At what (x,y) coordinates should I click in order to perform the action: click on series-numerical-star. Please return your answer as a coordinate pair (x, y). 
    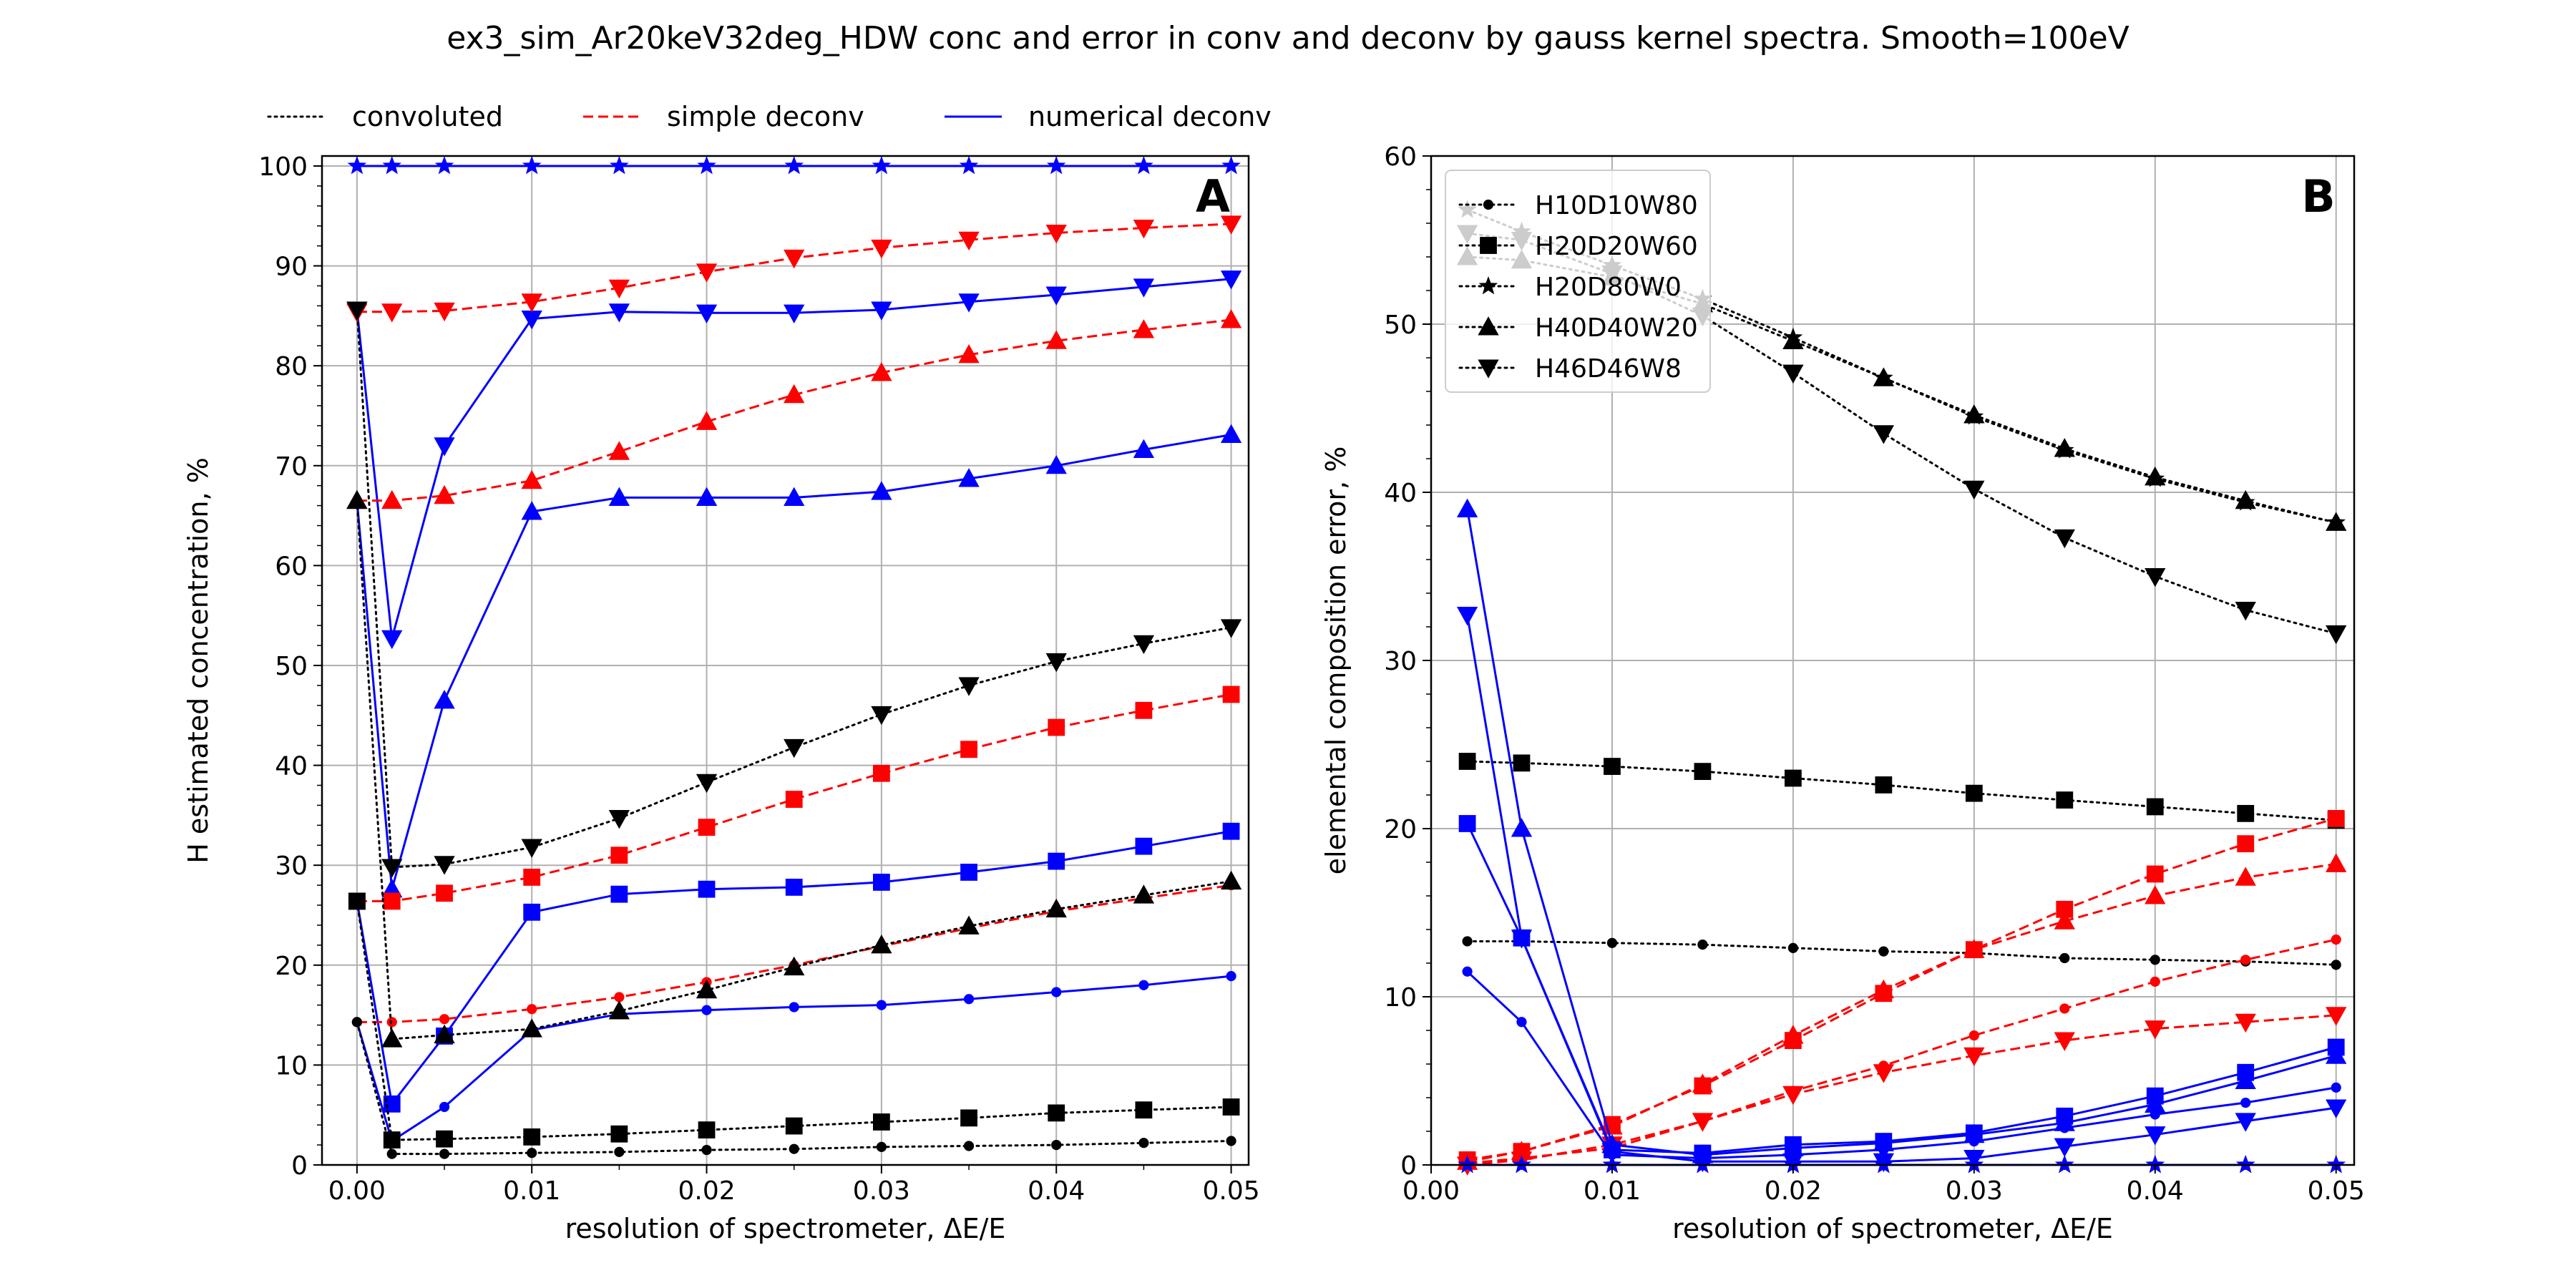
    Looking at the image, I should click on (794, 165).